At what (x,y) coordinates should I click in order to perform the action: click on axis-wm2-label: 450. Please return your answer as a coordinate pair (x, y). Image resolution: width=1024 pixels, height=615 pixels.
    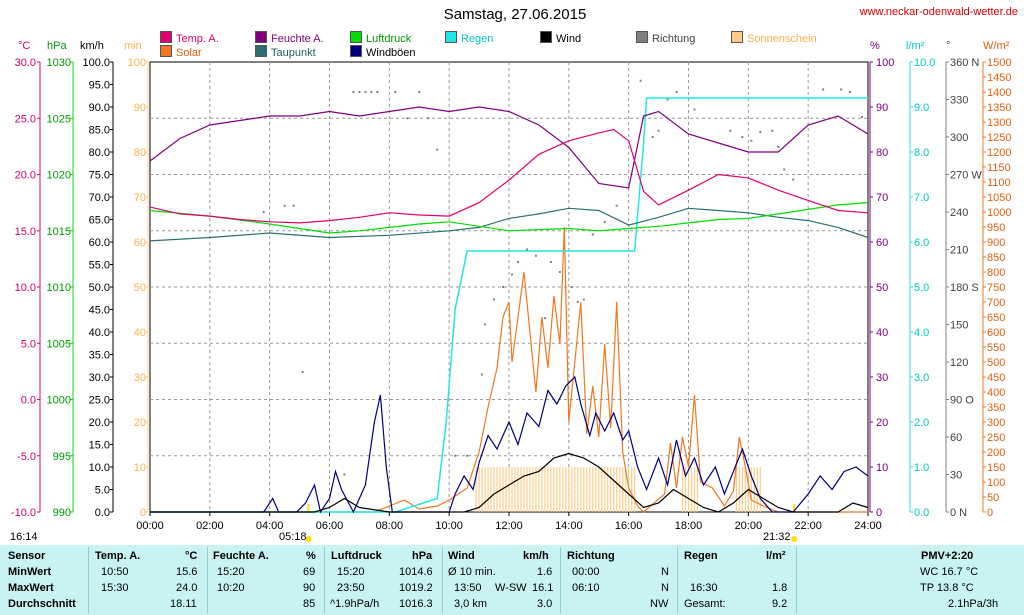
    Looking at the image, I should click on (996, 378).